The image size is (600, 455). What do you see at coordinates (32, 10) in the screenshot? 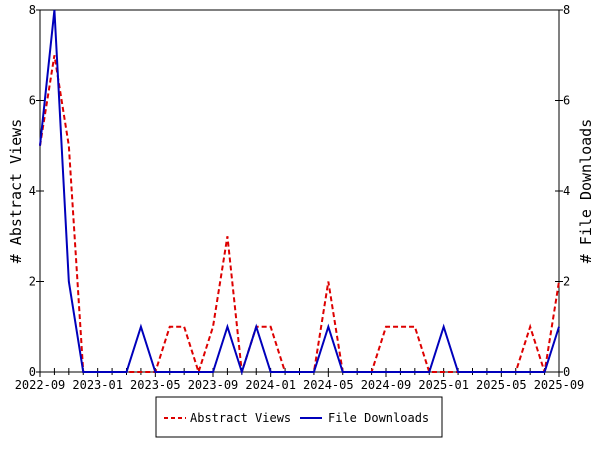
I see `y-tick-label: 8` at bounding box center [32, 10].